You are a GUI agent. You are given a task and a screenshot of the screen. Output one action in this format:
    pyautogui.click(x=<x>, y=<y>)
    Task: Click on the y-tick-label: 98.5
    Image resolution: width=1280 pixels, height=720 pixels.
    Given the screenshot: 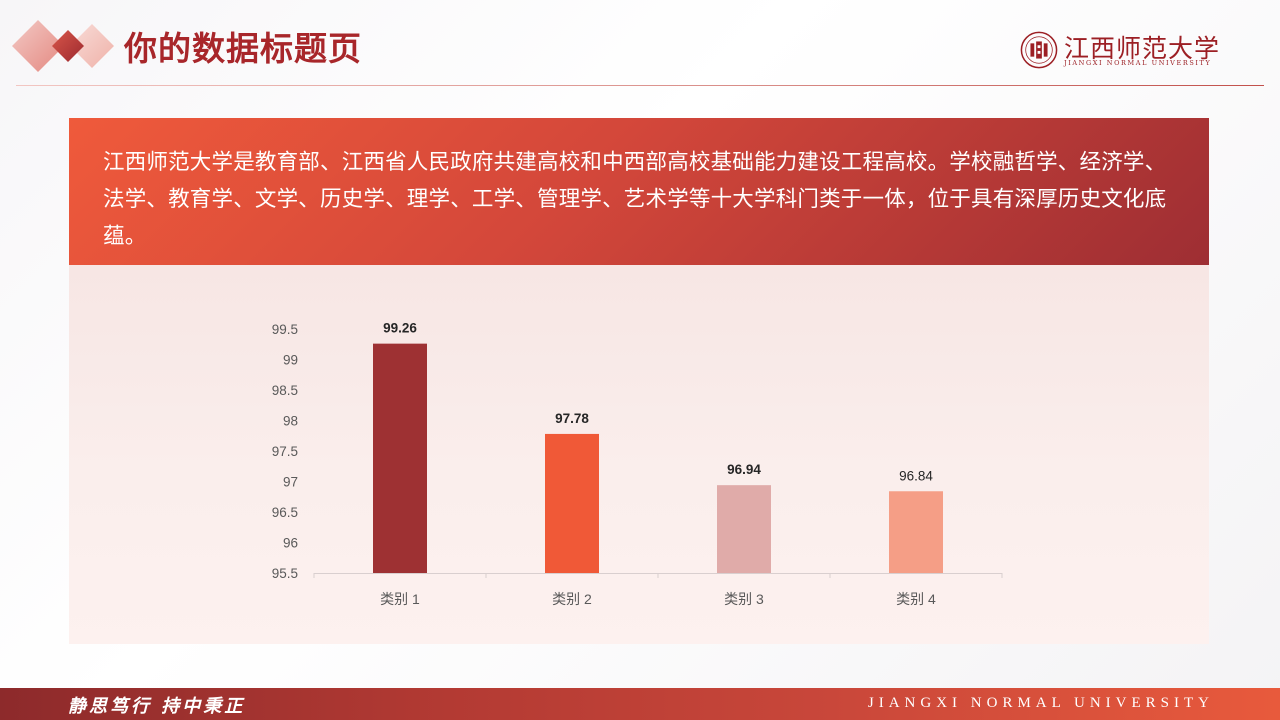 What is the action you would take?
    pyautogui.click(x=285, y=390)
    